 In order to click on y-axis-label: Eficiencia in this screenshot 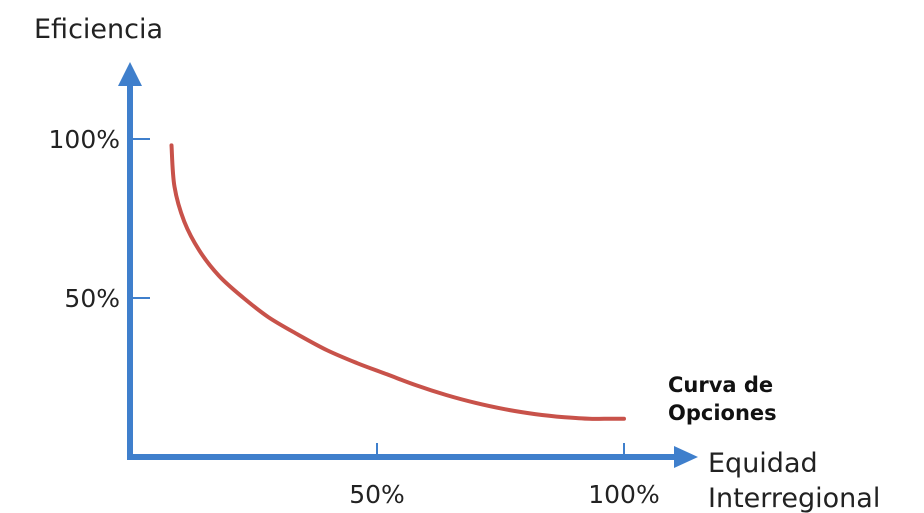, I will do `click(98, 29)`.